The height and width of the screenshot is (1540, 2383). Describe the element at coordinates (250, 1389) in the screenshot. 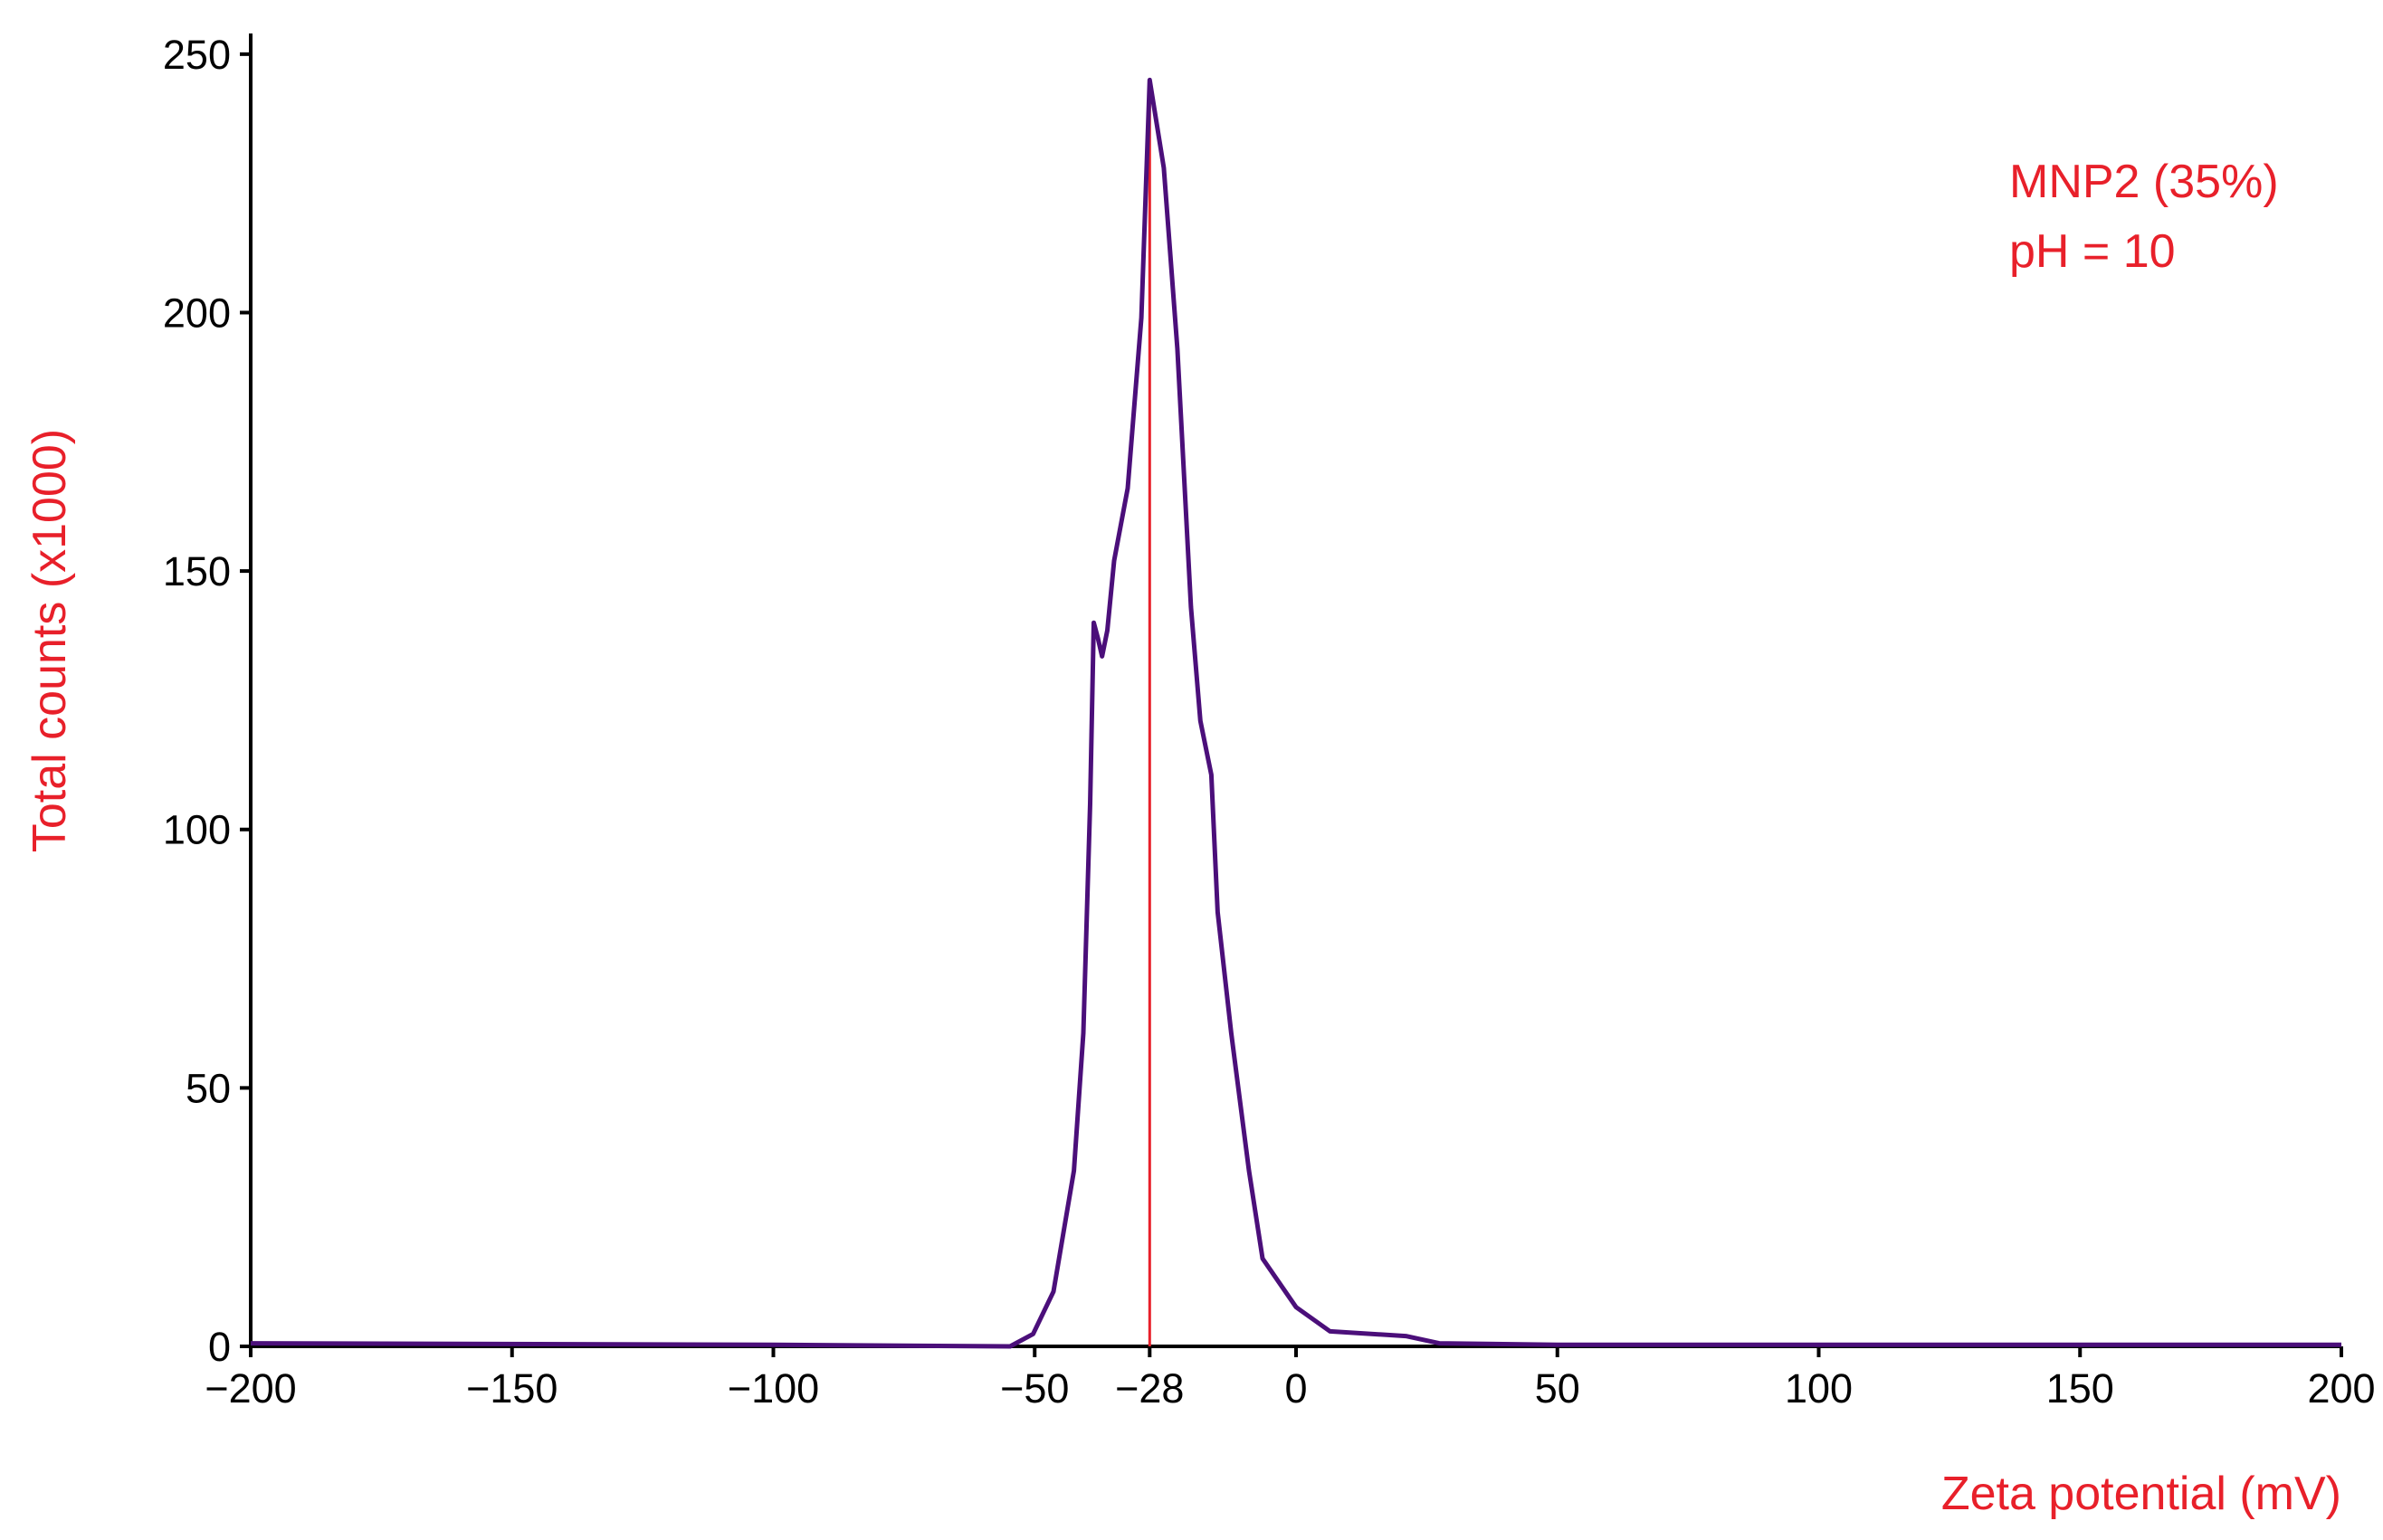

I see `x-tick-label: −200` at that location.